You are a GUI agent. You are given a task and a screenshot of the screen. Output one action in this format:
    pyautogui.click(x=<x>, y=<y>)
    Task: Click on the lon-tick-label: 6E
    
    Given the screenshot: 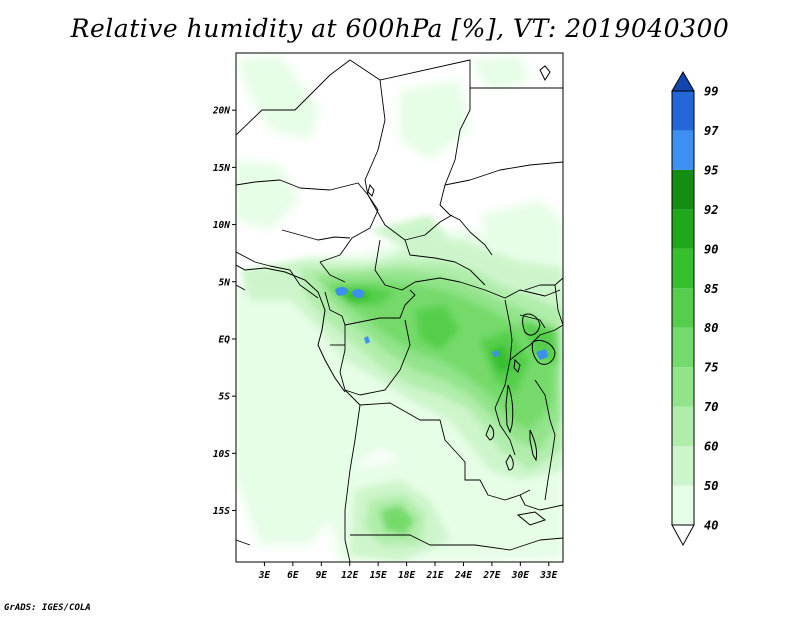 What is the action you would take?
    pyautogui.click(x=293, y=575)
    